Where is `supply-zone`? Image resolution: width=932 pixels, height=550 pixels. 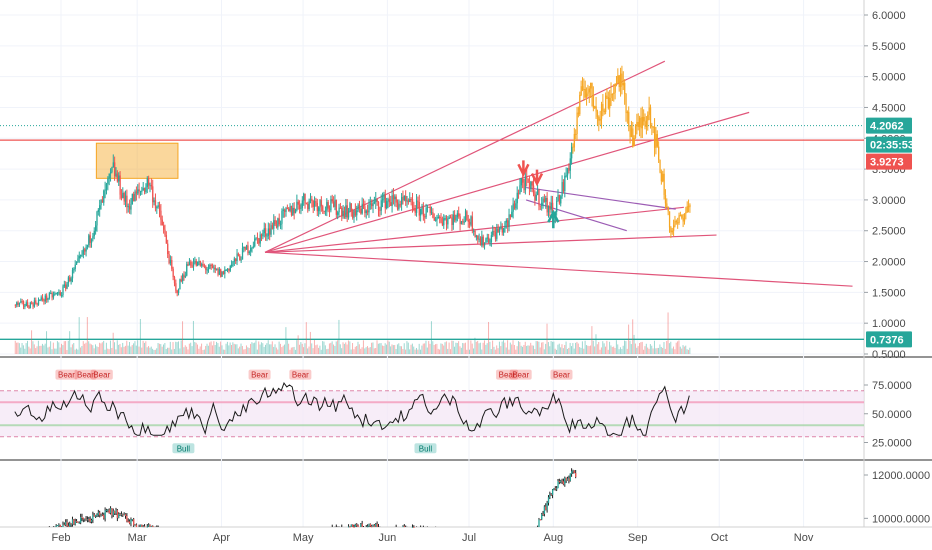 supply-zone is located at coordinates (137, 160).